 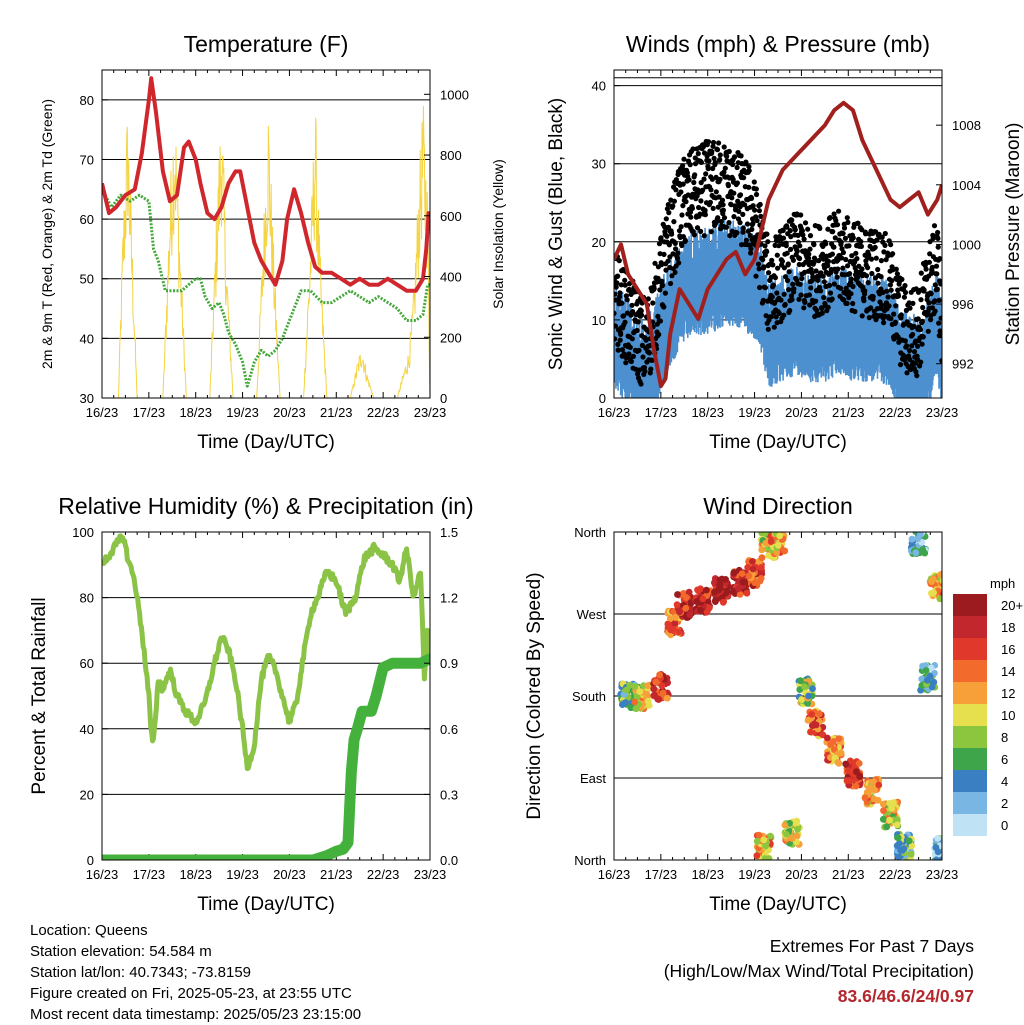 I want to click on y-tick-label: East, so click(x=593, y=778).